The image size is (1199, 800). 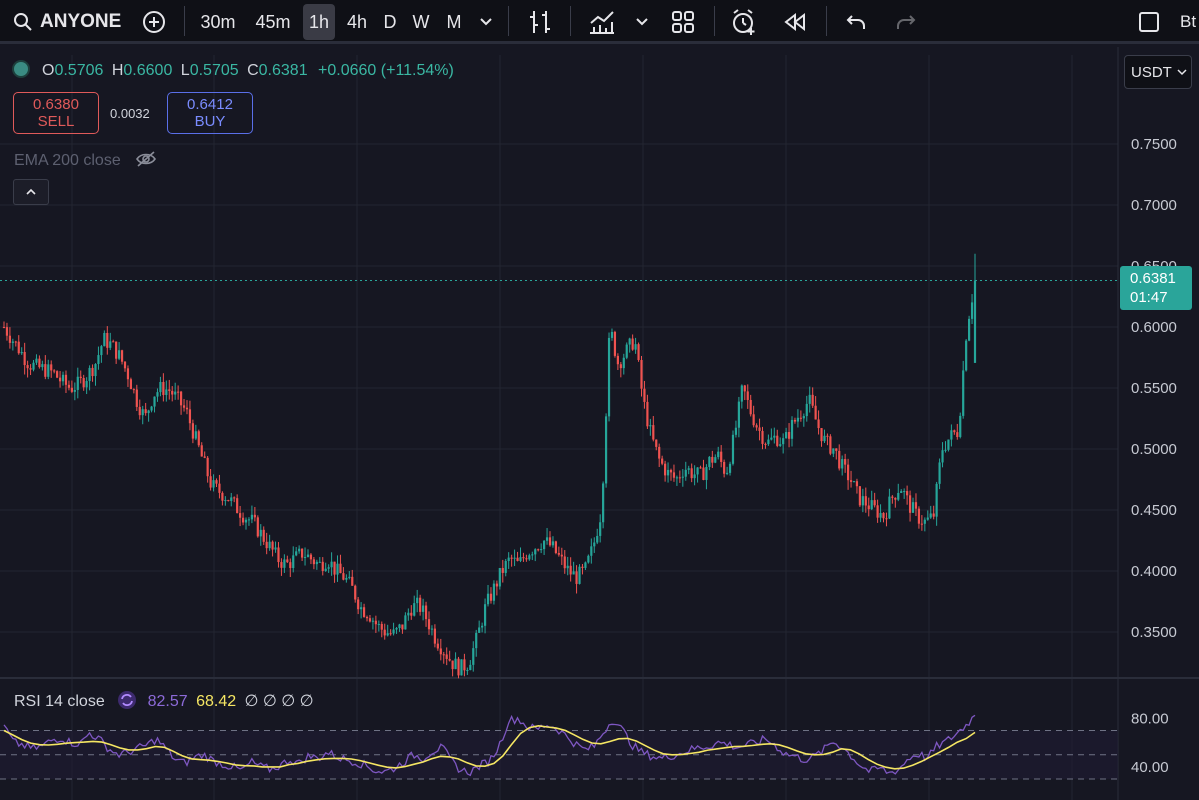 I want to click on undo-icon, so click(x=856, y=22).